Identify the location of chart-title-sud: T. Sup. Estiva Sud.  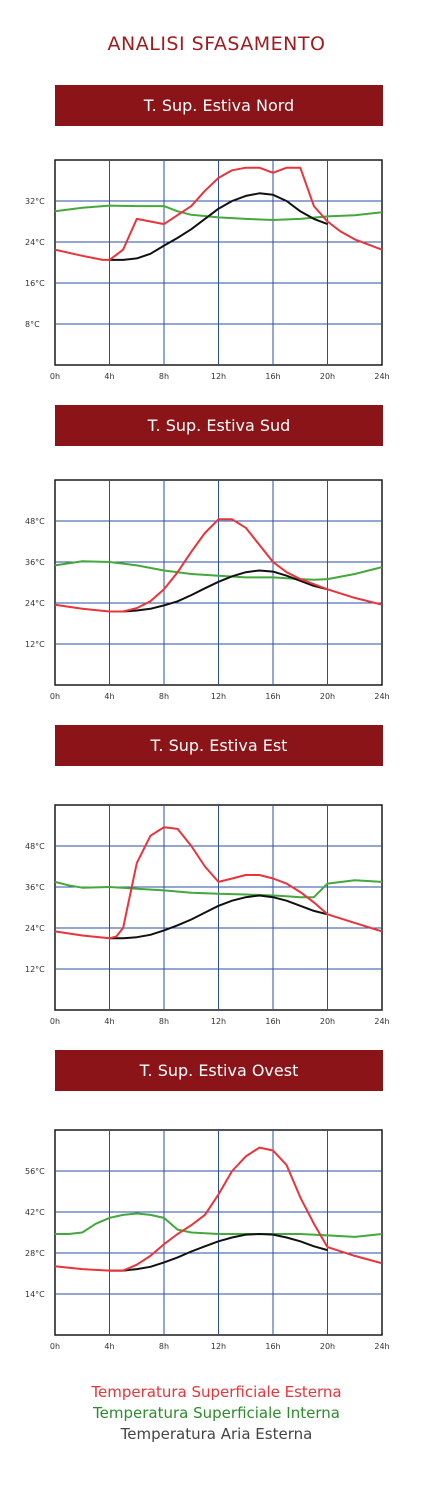
(219, 425).